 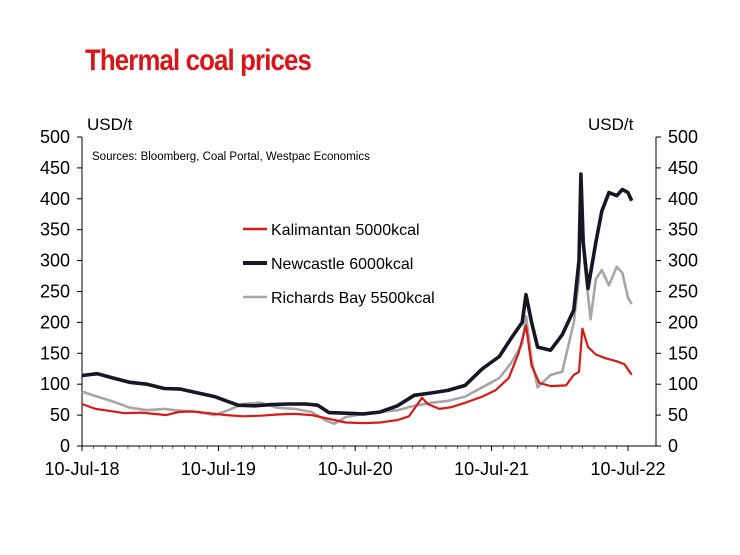 I want to click on y-tick-label-right: 100, so click(x=683, y=384).